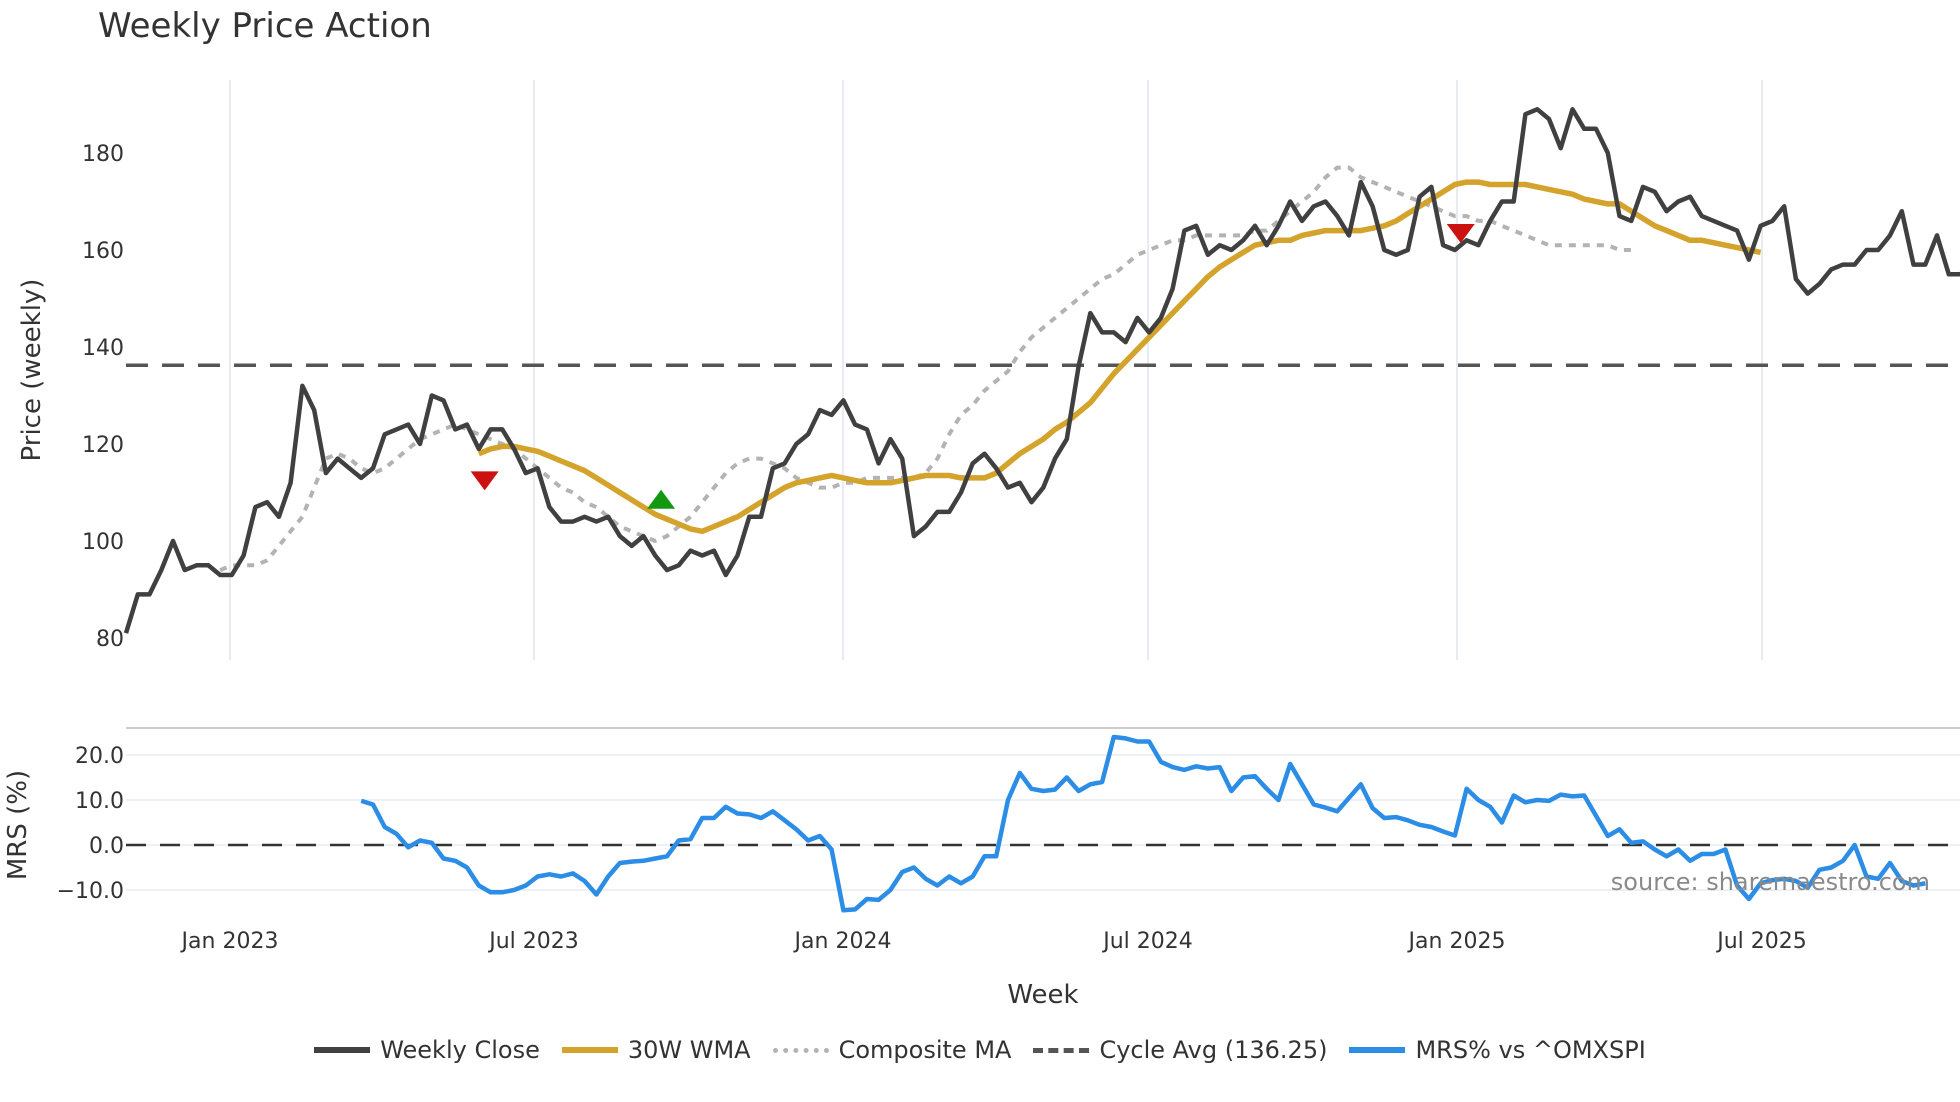 Image resolution: width=1960 pixels, height=1102 pixels. What do you see at coordinates (18, 825) in the screenshot?
I see `lower-y-axis-label: MRS (%)` at bounding box center [18, 825].